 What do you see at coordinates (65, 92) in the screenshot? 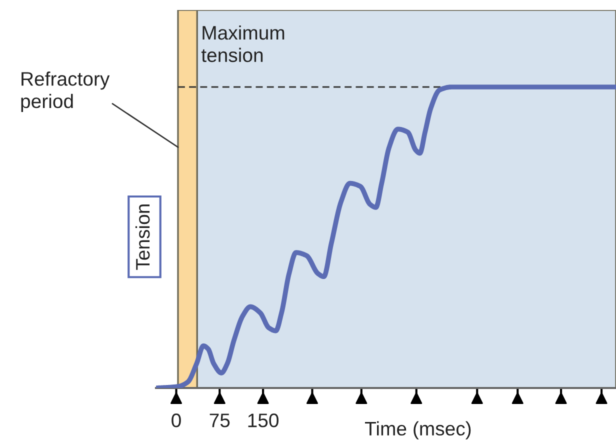
I see `band-label: Refractory period` at bounding box center [65, 92].